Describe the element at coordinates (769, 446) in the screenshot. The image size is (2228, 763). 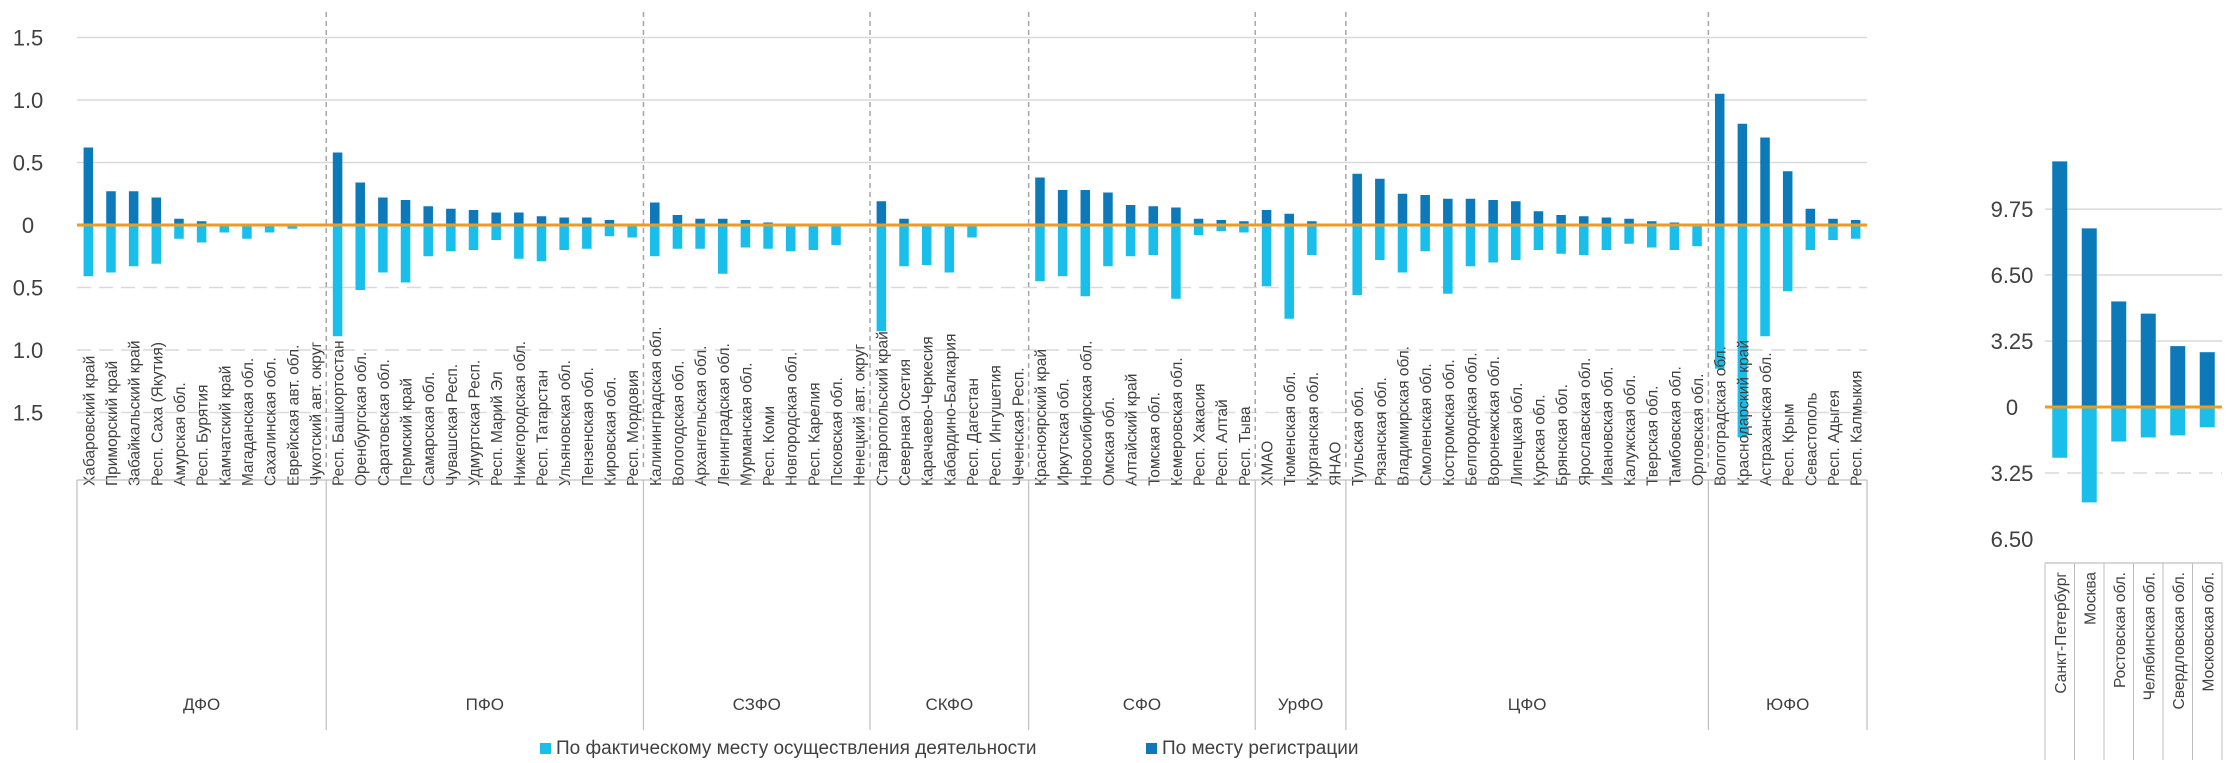
I see `x-category-label: Респ. Коми` at that location.